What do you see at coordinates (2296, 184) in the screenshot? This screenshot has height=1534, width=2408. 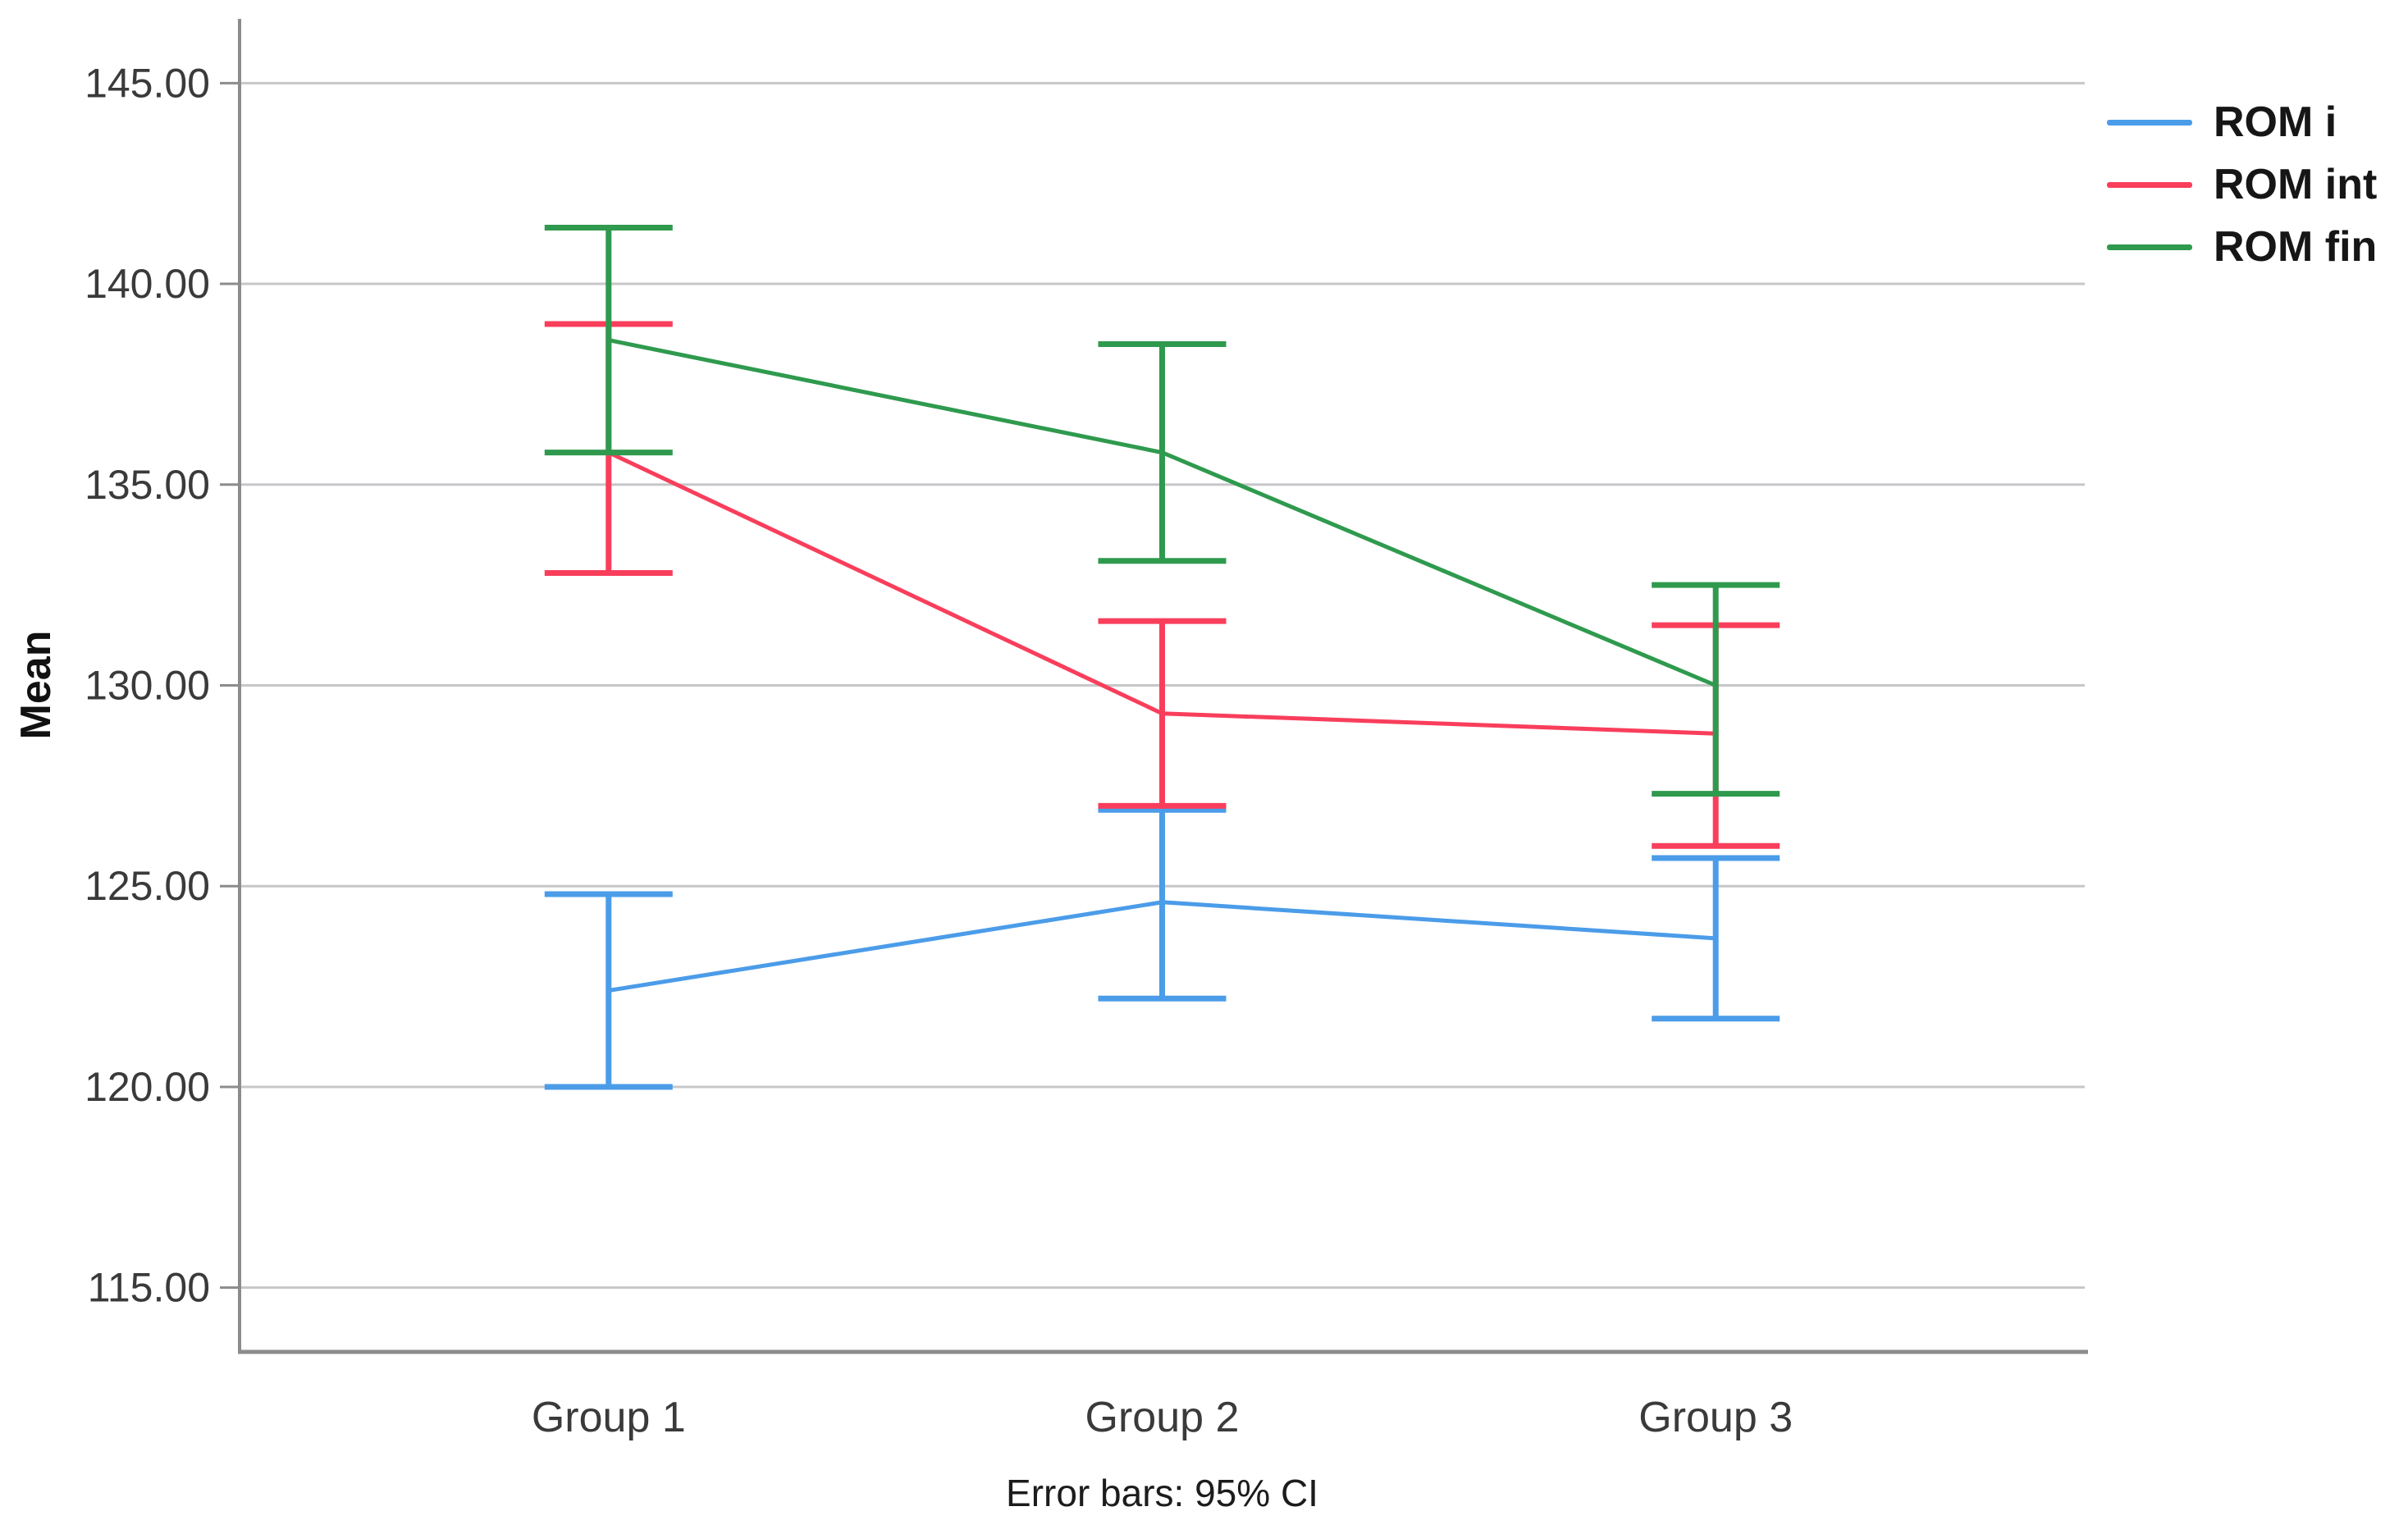 I see `legend-label-rom-int: ROM int` at bounding box center [2296, 184].